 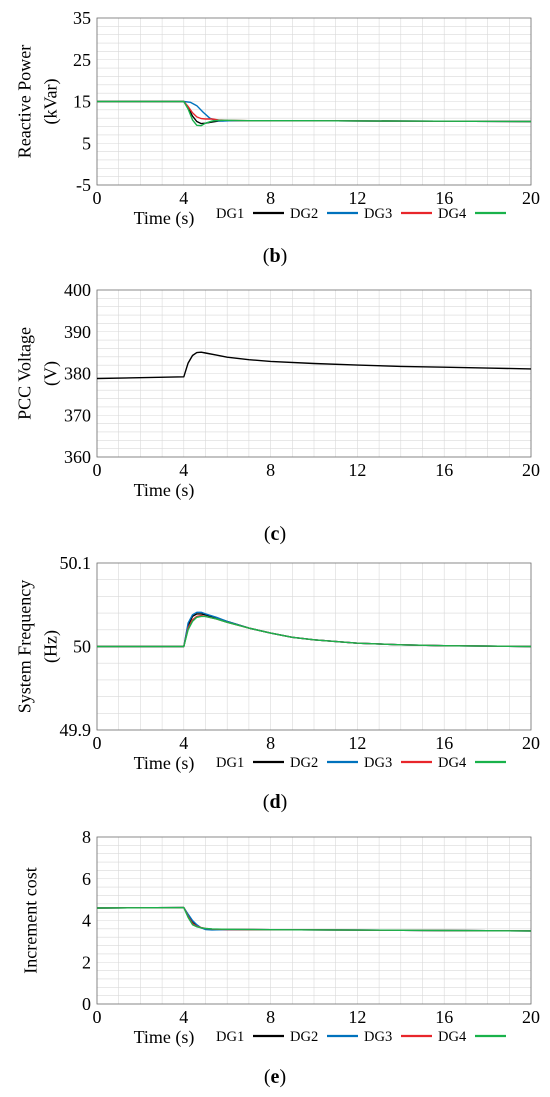 What do you see at coordinates (275, 802) in the screenshot?
I see `panel-label: (d)` at bounding box center [275, 802].